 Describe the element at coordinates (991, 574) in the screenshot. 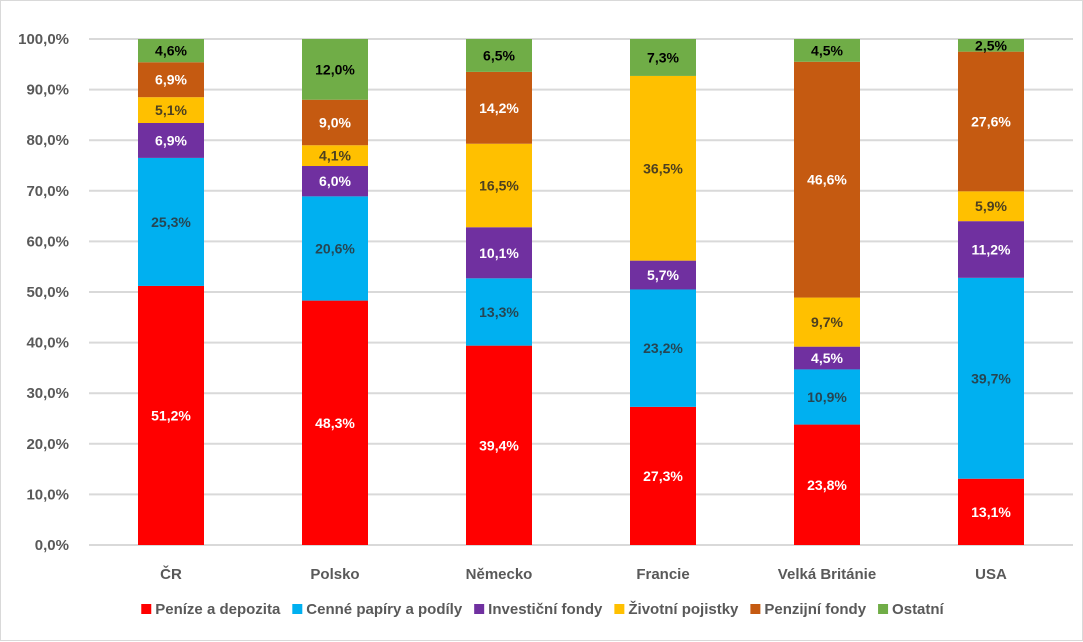

I see `x-tick-label: USA` at that location.